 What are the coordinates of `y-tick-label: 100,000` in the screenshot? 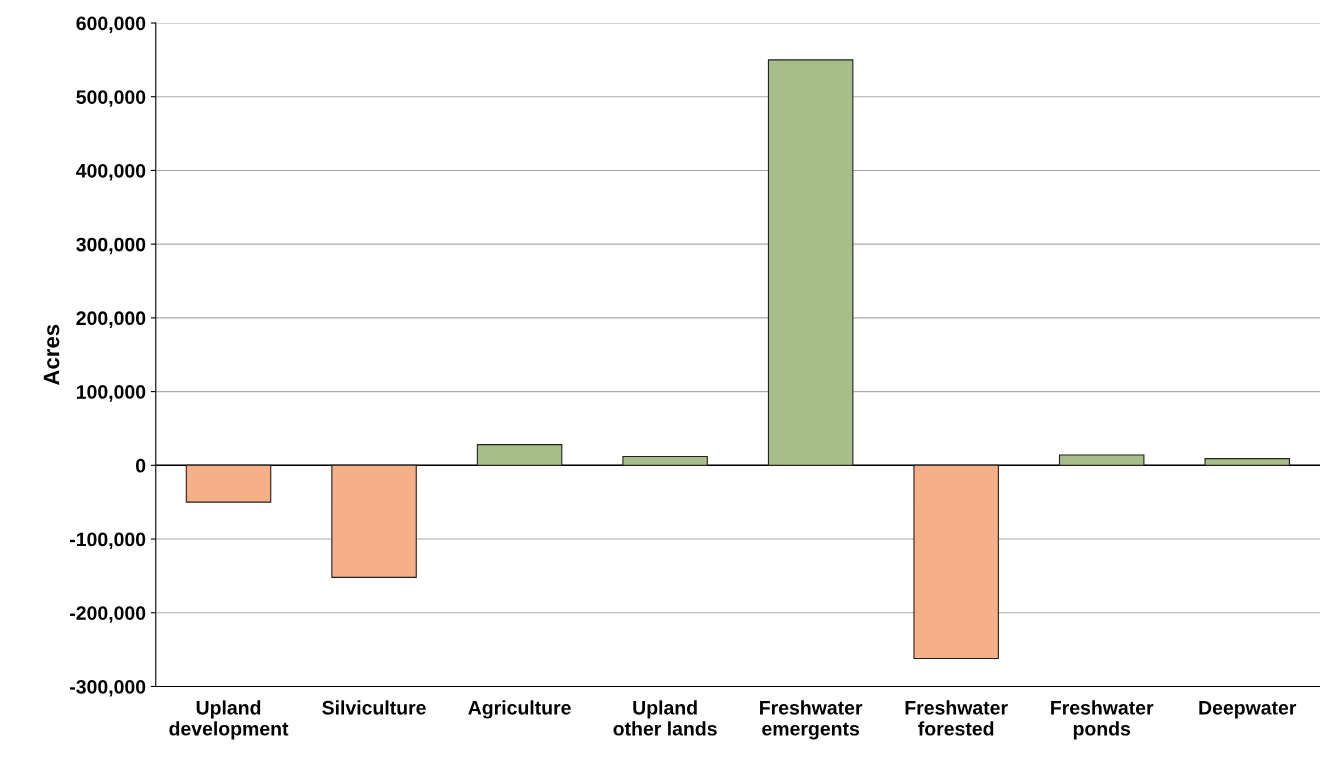 It's located at (111, 393).